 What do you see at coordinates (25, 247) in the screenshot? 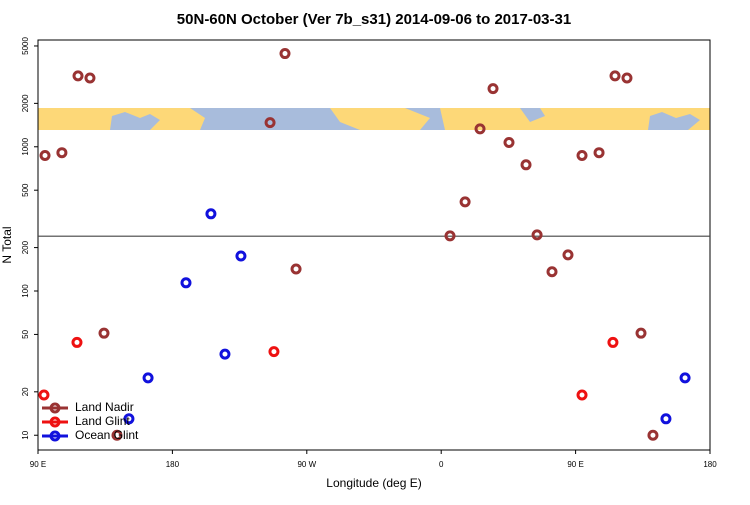
I see `y-tick-label: 200` at bounding box center [25, 247].